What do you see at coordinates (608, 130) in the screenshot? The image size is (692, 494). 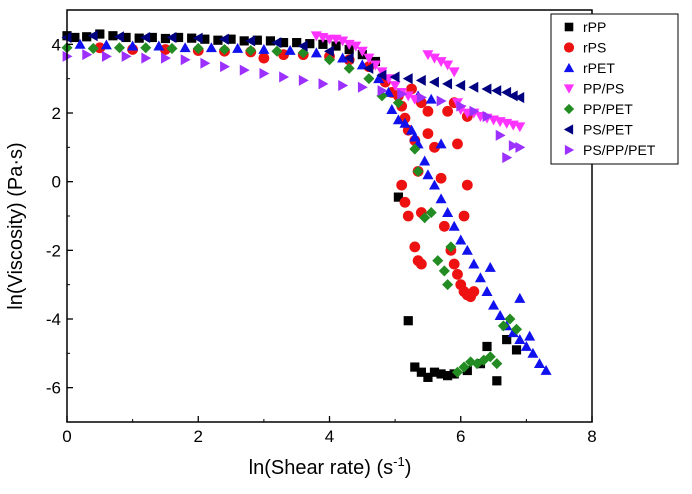 I see `legend-label: PS/PET` at bounding box center [608, 130].